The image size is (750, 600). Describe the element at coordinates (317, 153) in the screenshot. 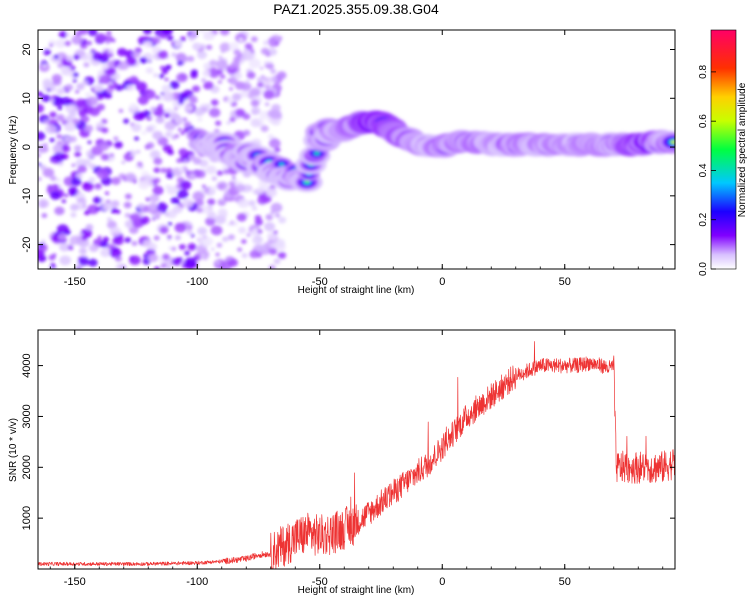

I see `ridge-blob` at that location.